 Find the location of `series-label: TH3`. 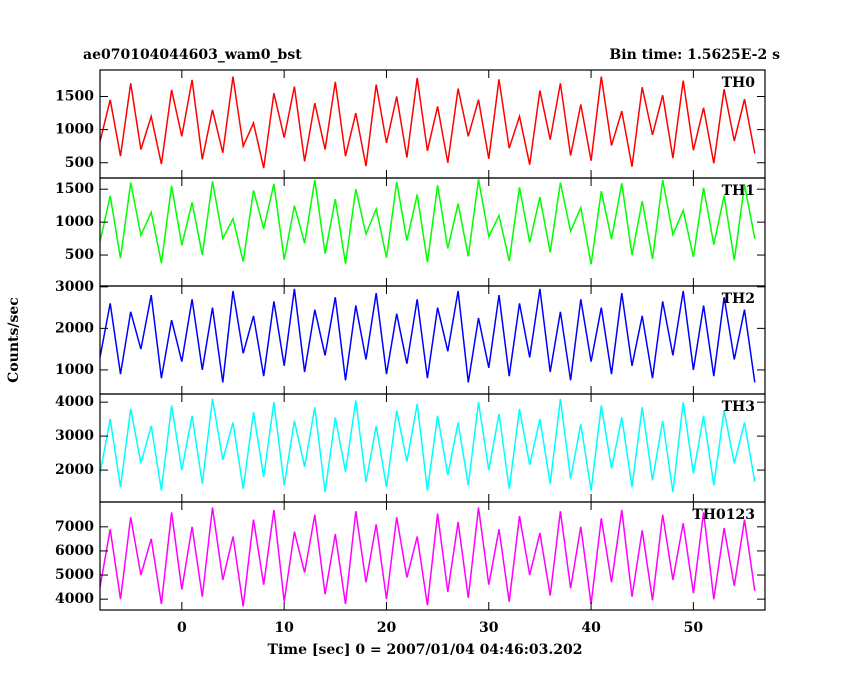

series-label: TH3 is located at coordinates (738, 407).